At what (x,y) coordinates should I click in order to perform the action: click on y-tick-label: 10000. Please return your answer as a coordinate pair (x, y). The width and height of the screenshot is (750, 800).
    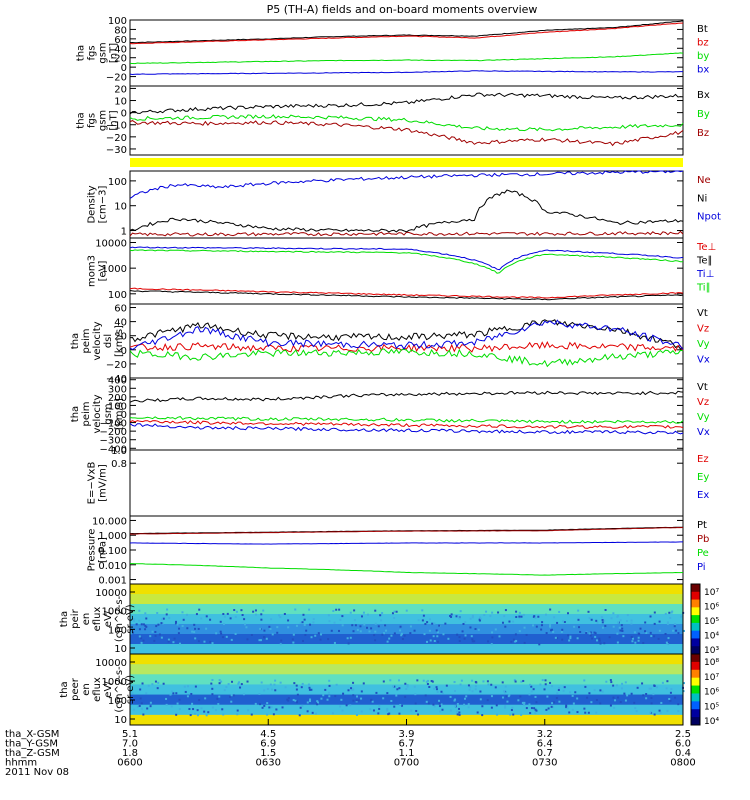
    Looking at the image, I should click on (111, 663).